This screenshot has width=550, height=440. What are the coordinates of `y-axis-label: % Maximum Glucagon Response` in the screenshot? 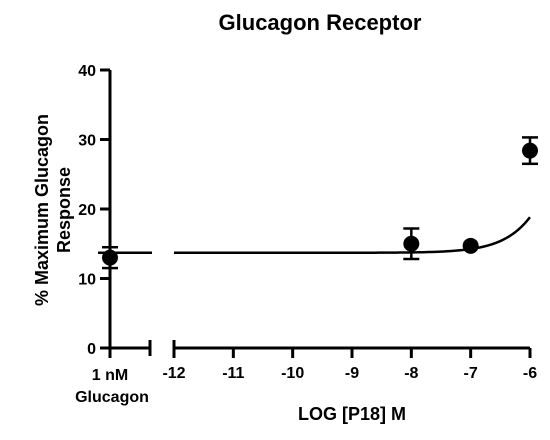 It's located at (53, 210).